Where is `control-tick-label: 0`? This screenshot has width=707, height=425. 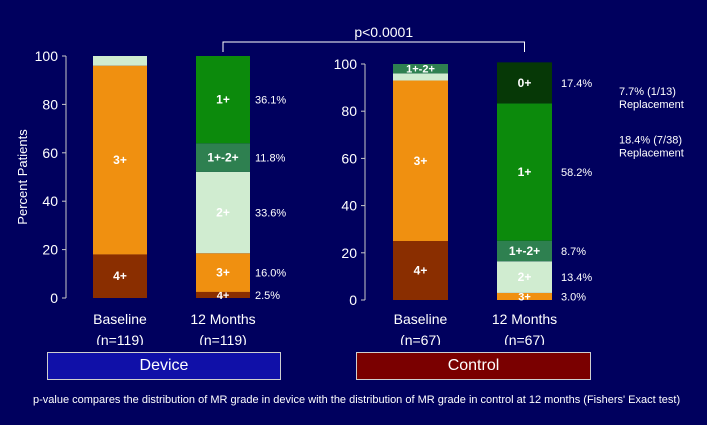
control-tick-label: 0 is located at coordinates (353, 300).